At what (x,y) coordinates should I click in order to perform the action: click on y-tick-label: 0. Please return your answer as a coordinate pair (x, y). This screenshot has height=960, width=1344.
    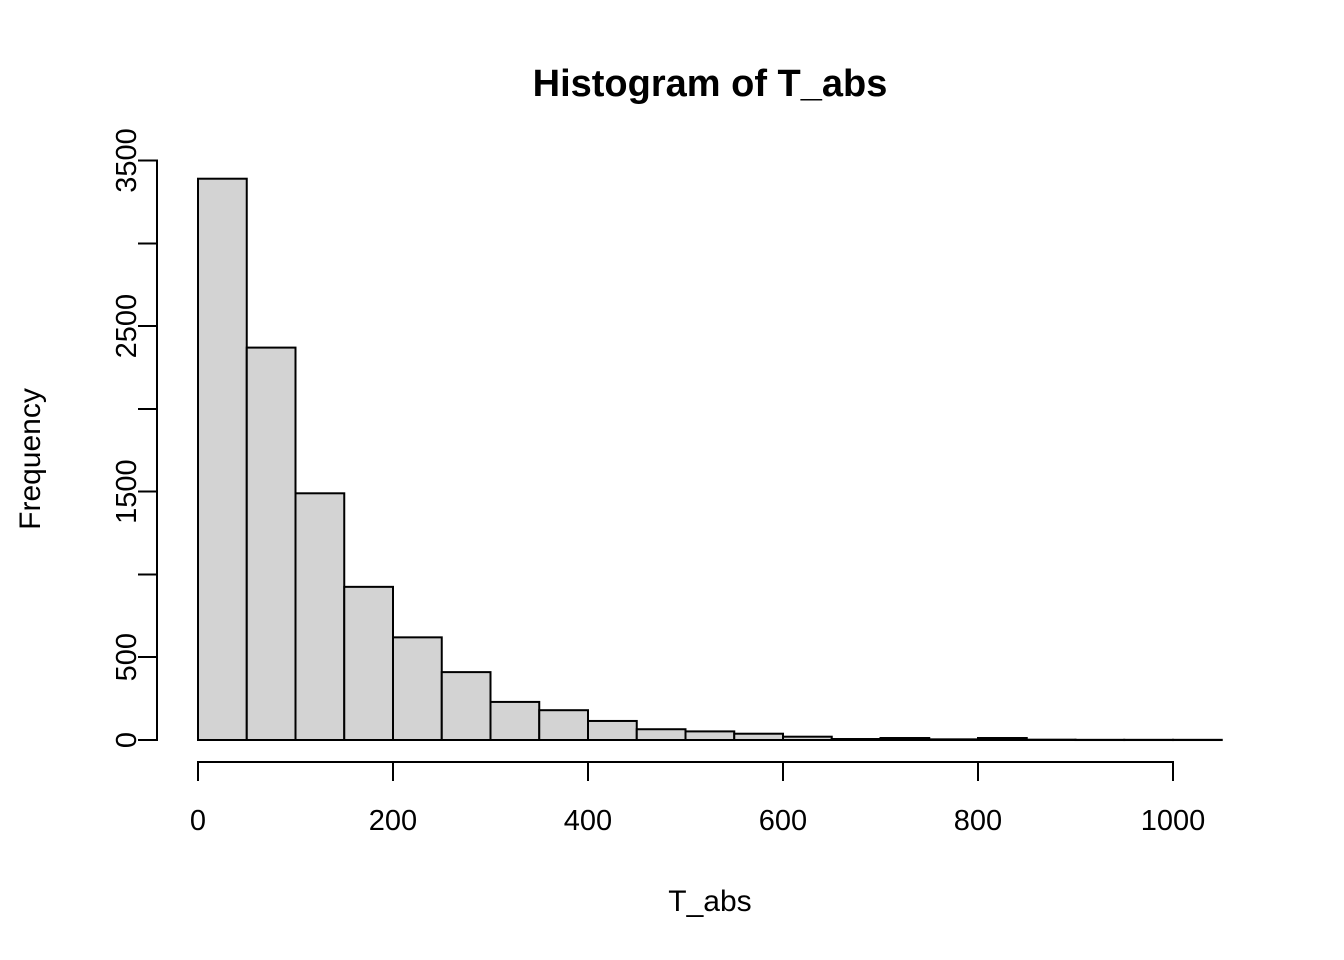
    Looking at the image, I should click on (127, 740).